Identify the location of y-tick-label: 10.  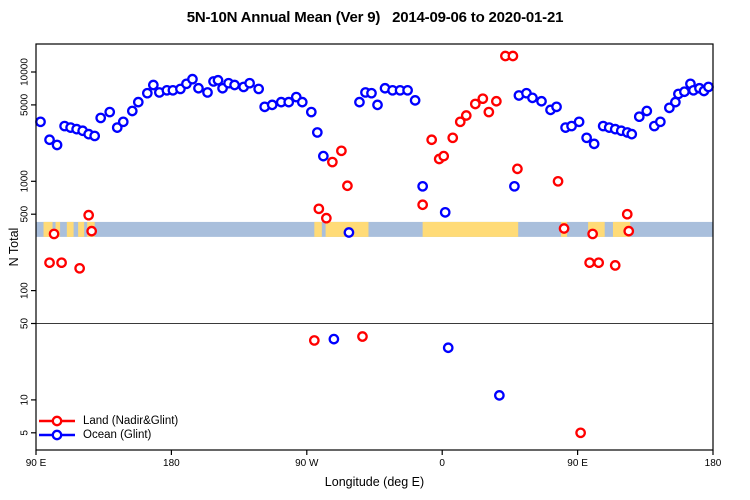
(25, 400).